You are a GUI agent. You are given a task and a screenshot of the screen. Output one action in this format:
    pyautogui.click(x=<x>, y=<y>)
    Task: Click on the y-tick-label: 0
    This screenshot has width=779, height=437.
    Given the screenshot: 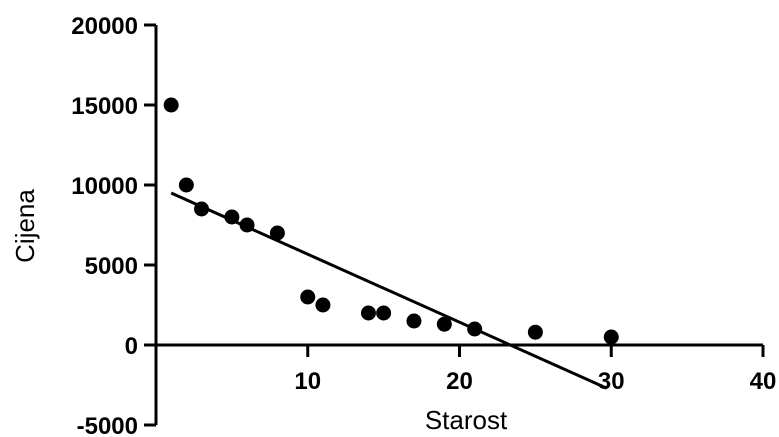 What is the action you would take?
    pyautogui.click(x=131, y=346)
    